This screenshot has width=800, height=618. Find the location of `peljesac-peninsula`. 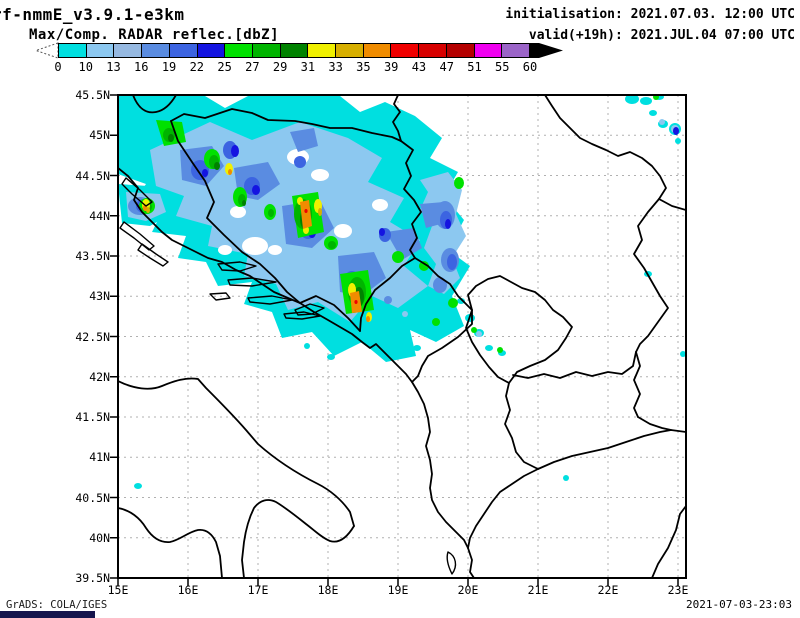

peljesac-peninsula is located at coordinates (309, 309).